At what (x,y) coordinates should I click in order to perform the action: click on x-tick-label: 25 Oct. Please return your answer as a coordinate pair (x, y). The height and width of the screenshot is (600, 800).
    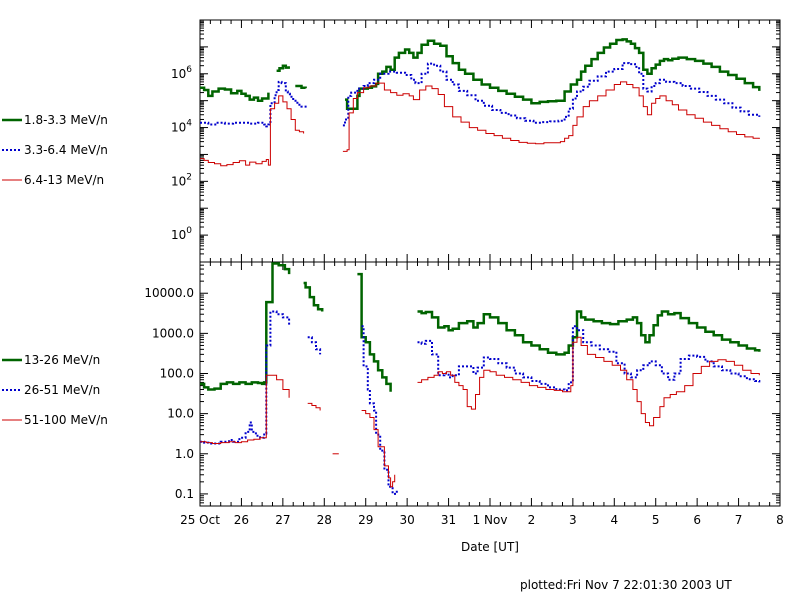
    Looking at the image, I should click on (200, 520).